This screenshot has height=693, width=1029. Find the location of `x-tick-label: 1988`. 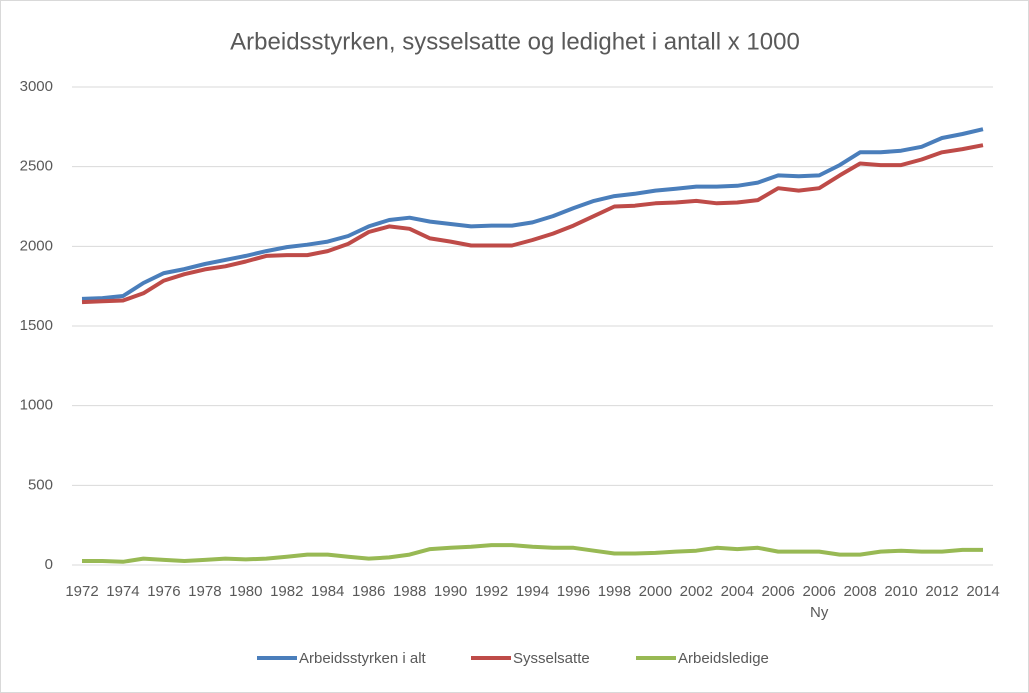

x-tick-label: 1988 is located at coordinates (409, 591).